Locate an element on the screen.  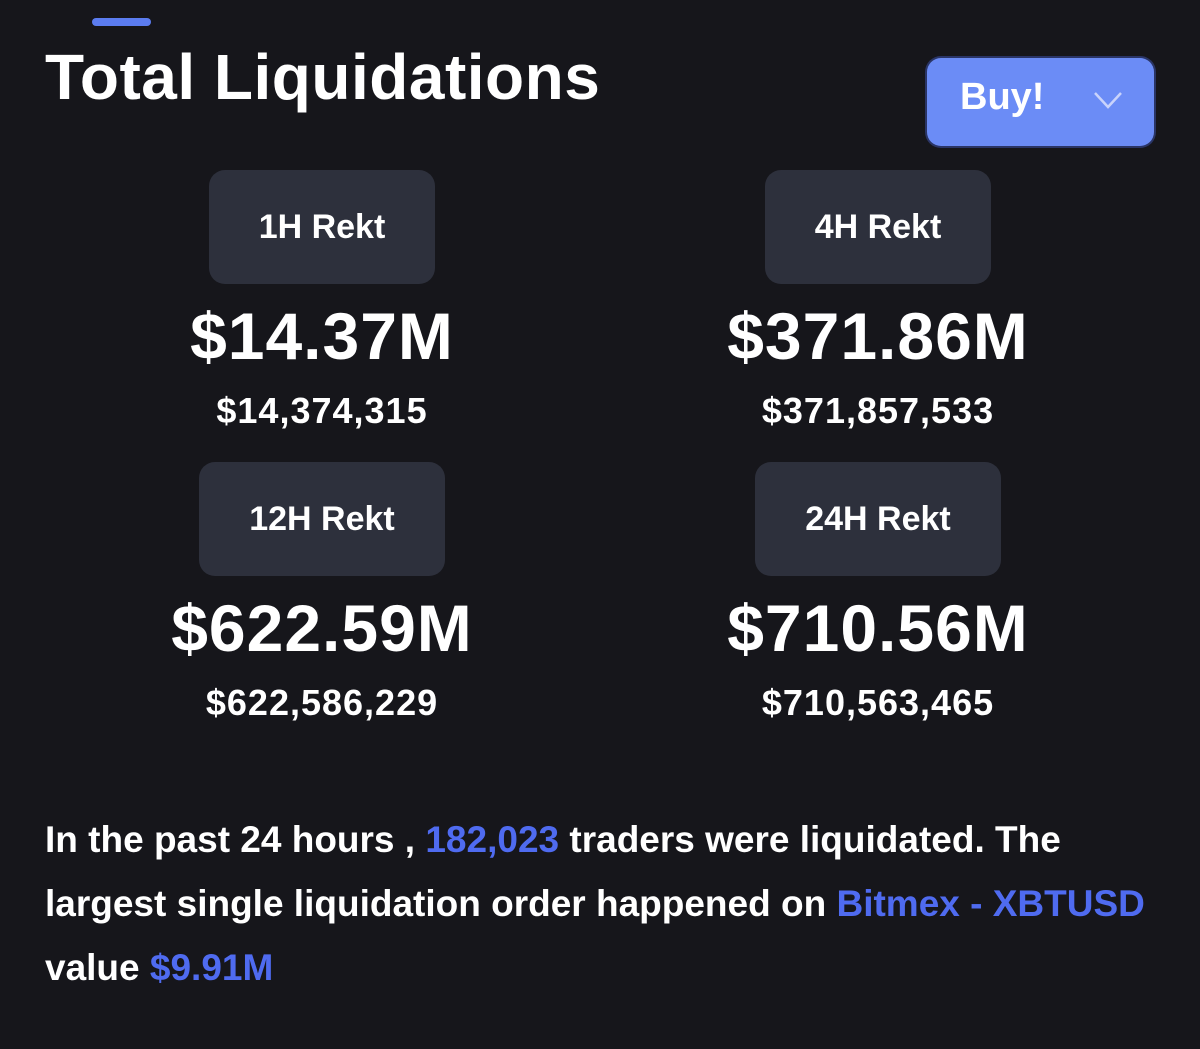
rekt-exact: $371,857,533 is located at coordinates (878, 410).